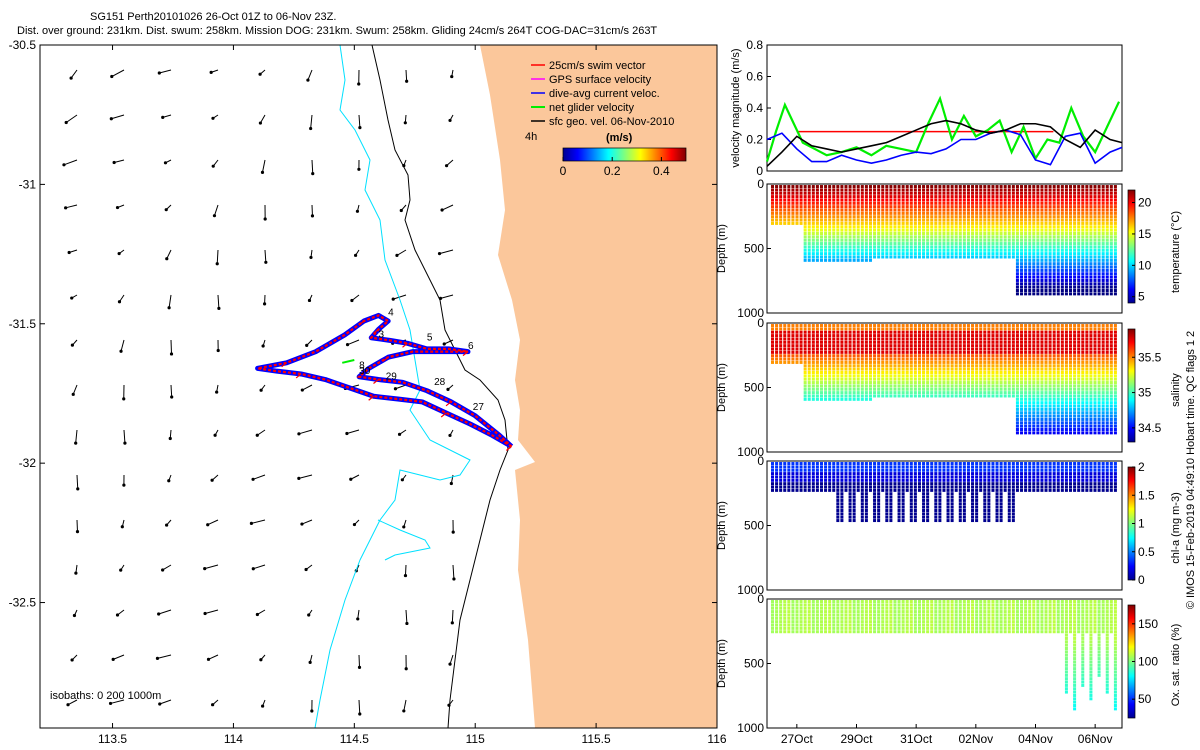  Describe the element at coordinates (359, 667) in the screenshot. I see `geo-vector-head` at that location.